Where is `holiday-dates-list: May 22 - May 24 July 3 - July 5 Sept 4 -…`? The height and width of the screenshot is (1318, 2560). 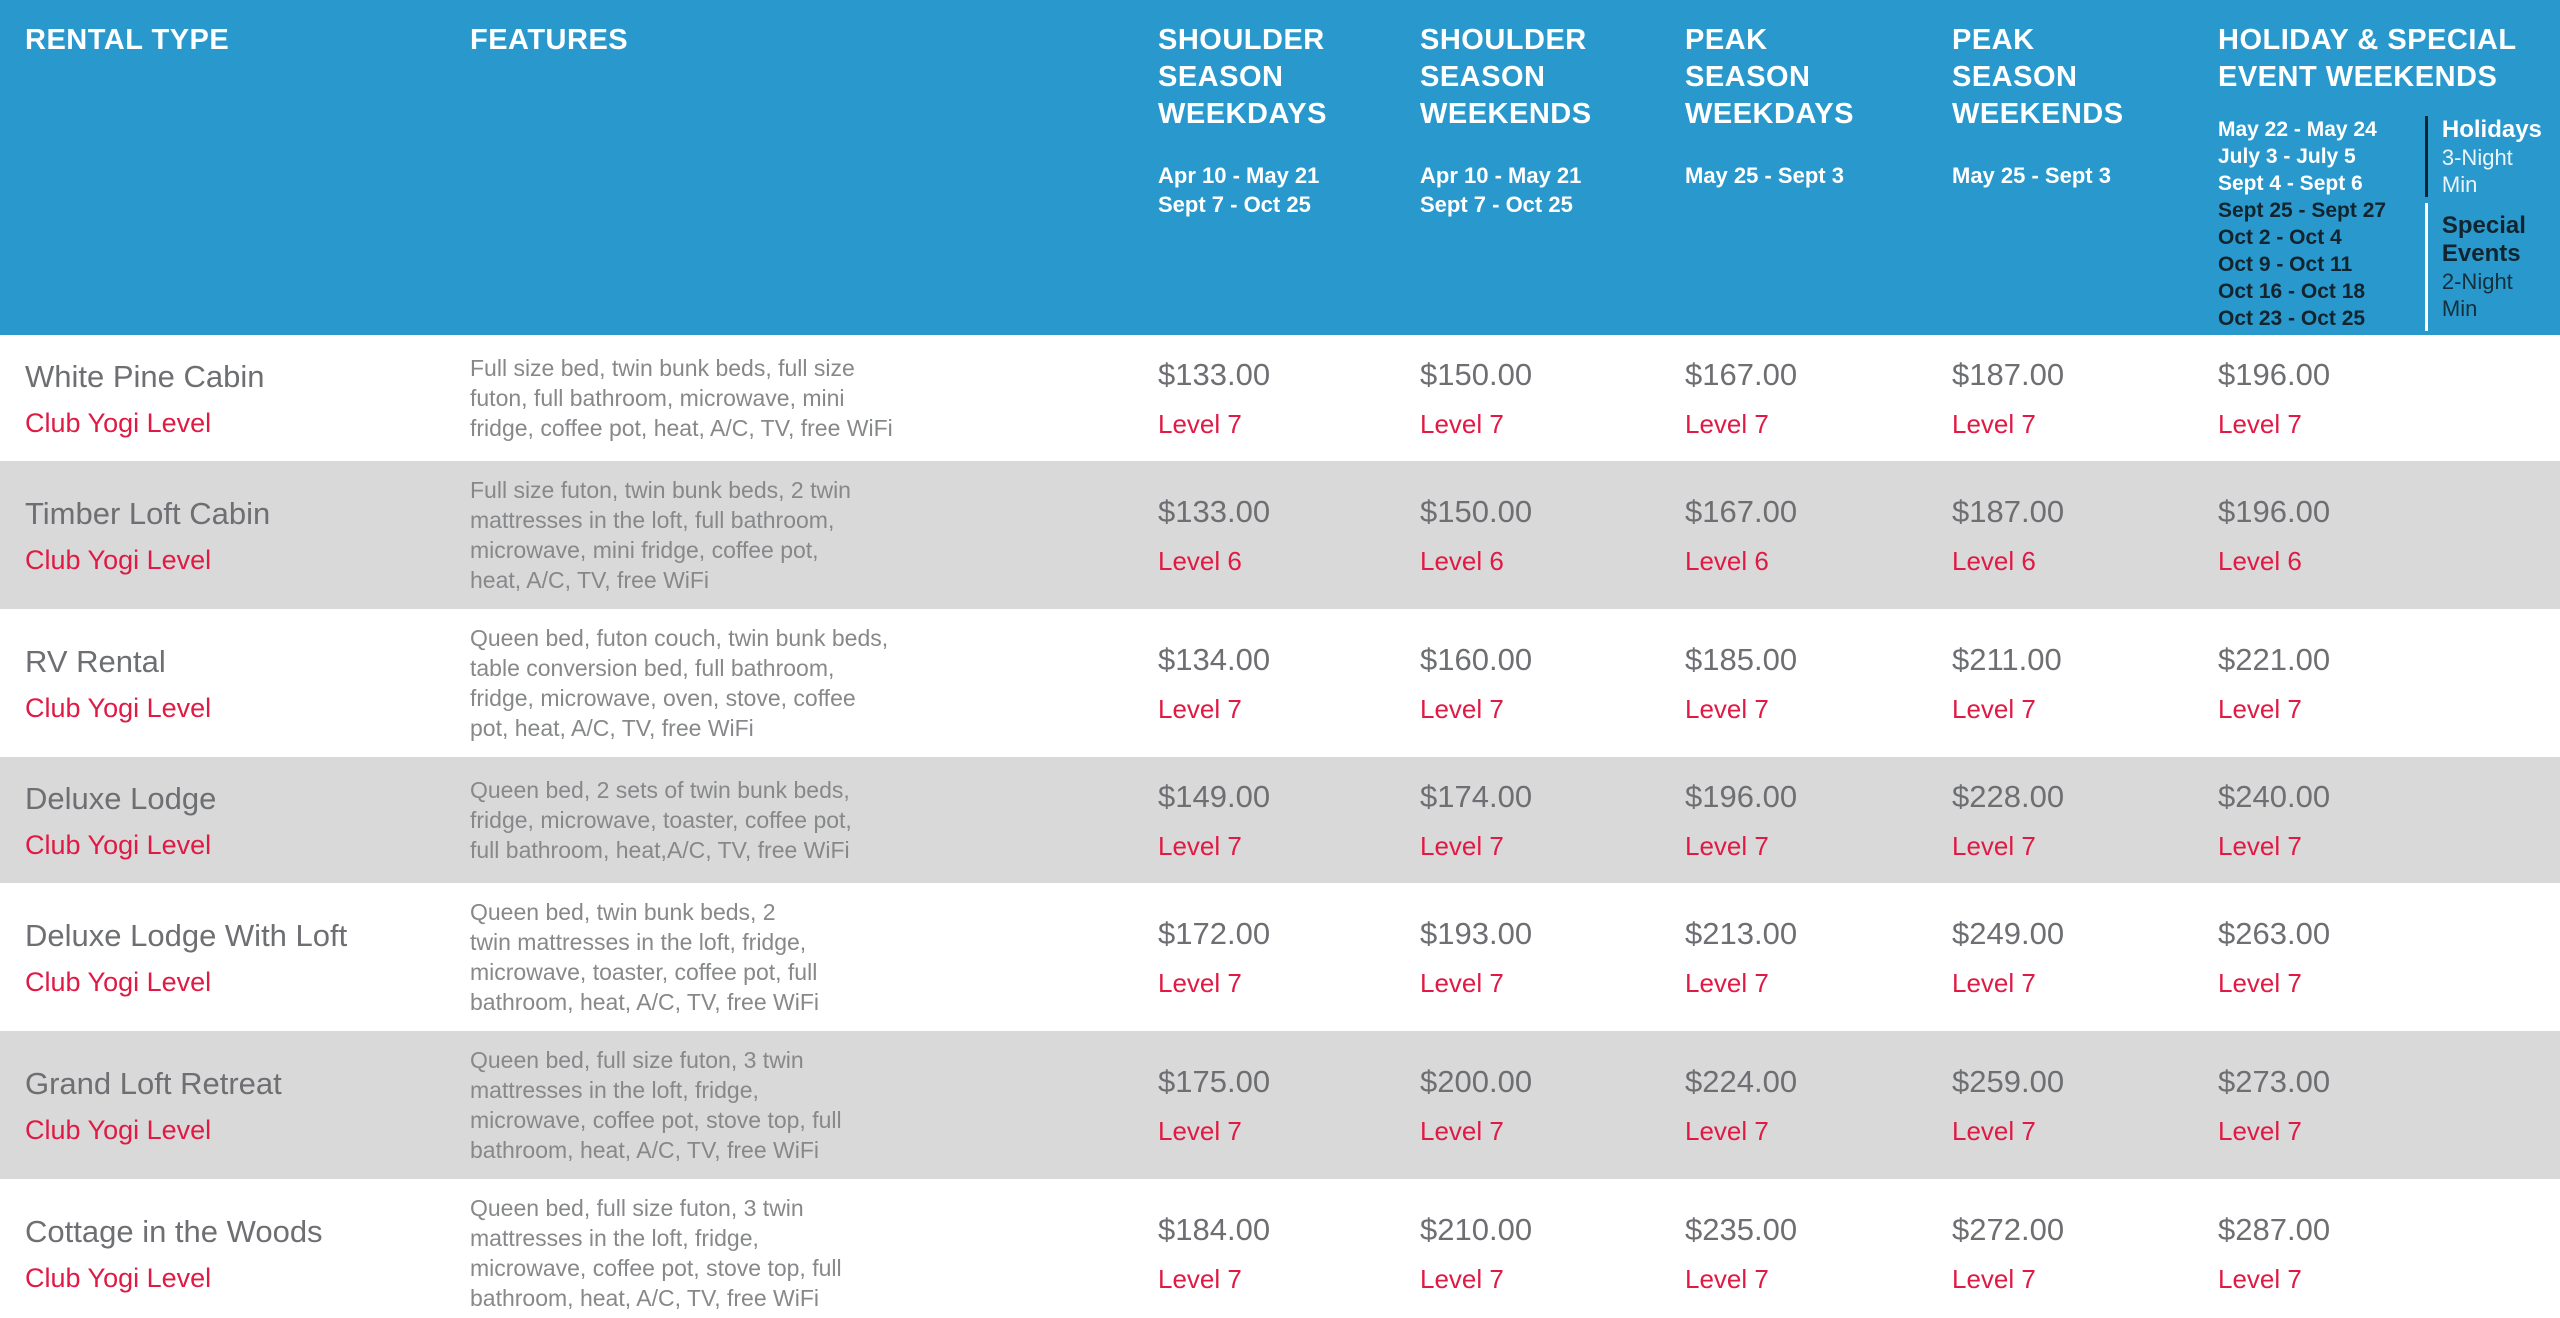 holiday-dates-list: May 22 - May 24 July 3 - July 5 Sept 4 -… is located at coordinates (2320, 224).